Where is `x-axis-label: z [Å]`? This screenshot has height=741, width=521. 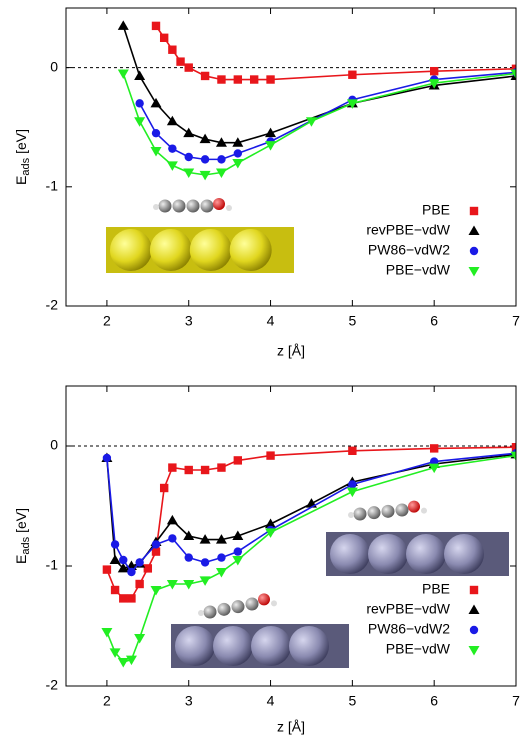
x-axis-label: z [Å] is located at coordinates (291, 727).